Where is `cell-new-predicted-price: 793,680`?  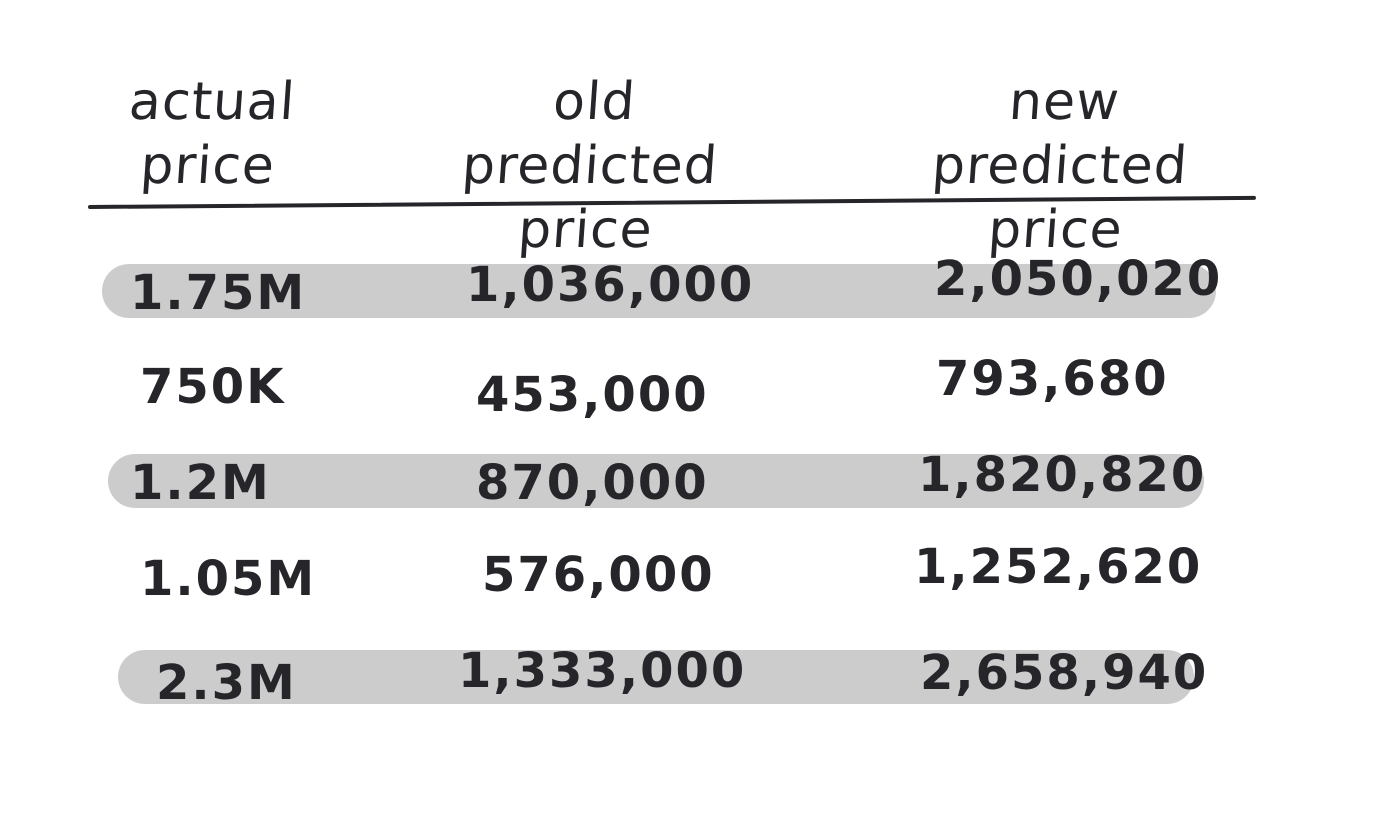 cell-new-predicted-price: 793,680 is located at coordinates (1052, 379).